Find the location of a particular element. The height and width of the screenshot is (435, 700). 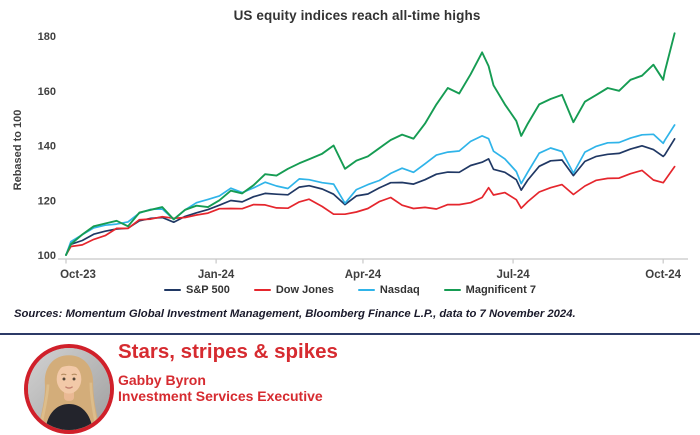

author-photo is located at coordinates (69, 389).